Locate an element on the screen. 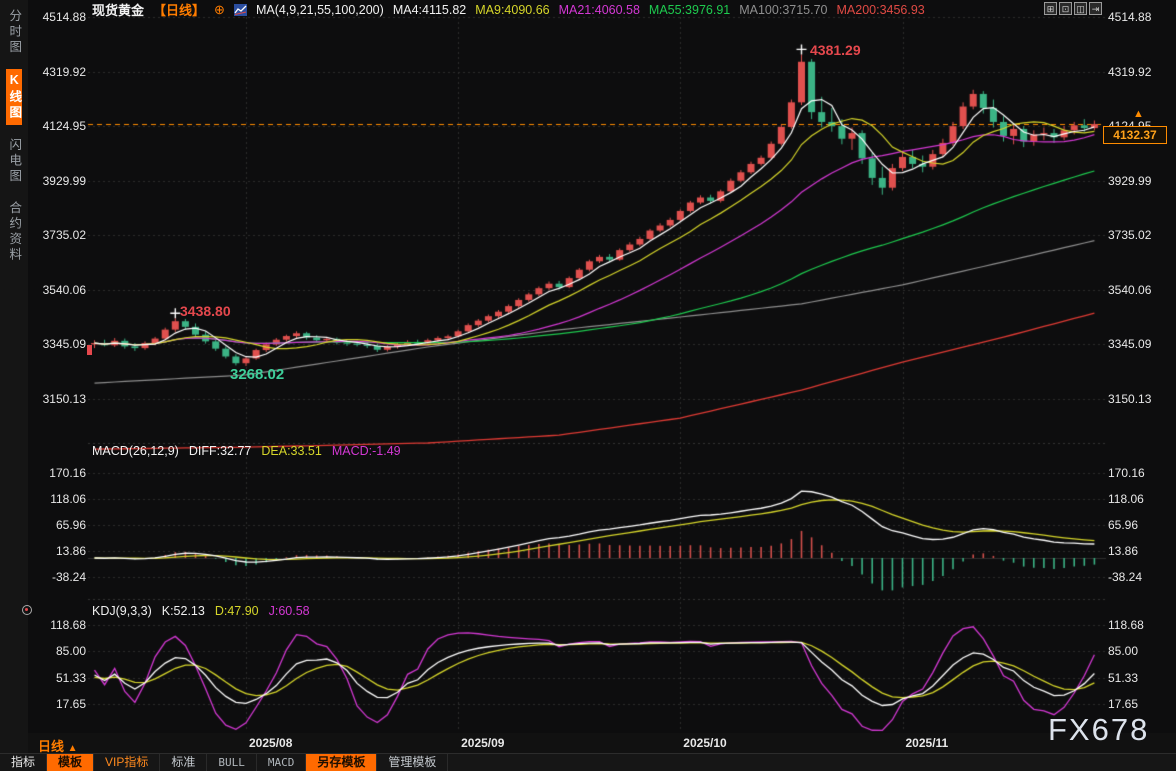 The width and height of the screenshot is (1176, 771). fx678-watermark: FX678 is located at coordinates (1099, 729).